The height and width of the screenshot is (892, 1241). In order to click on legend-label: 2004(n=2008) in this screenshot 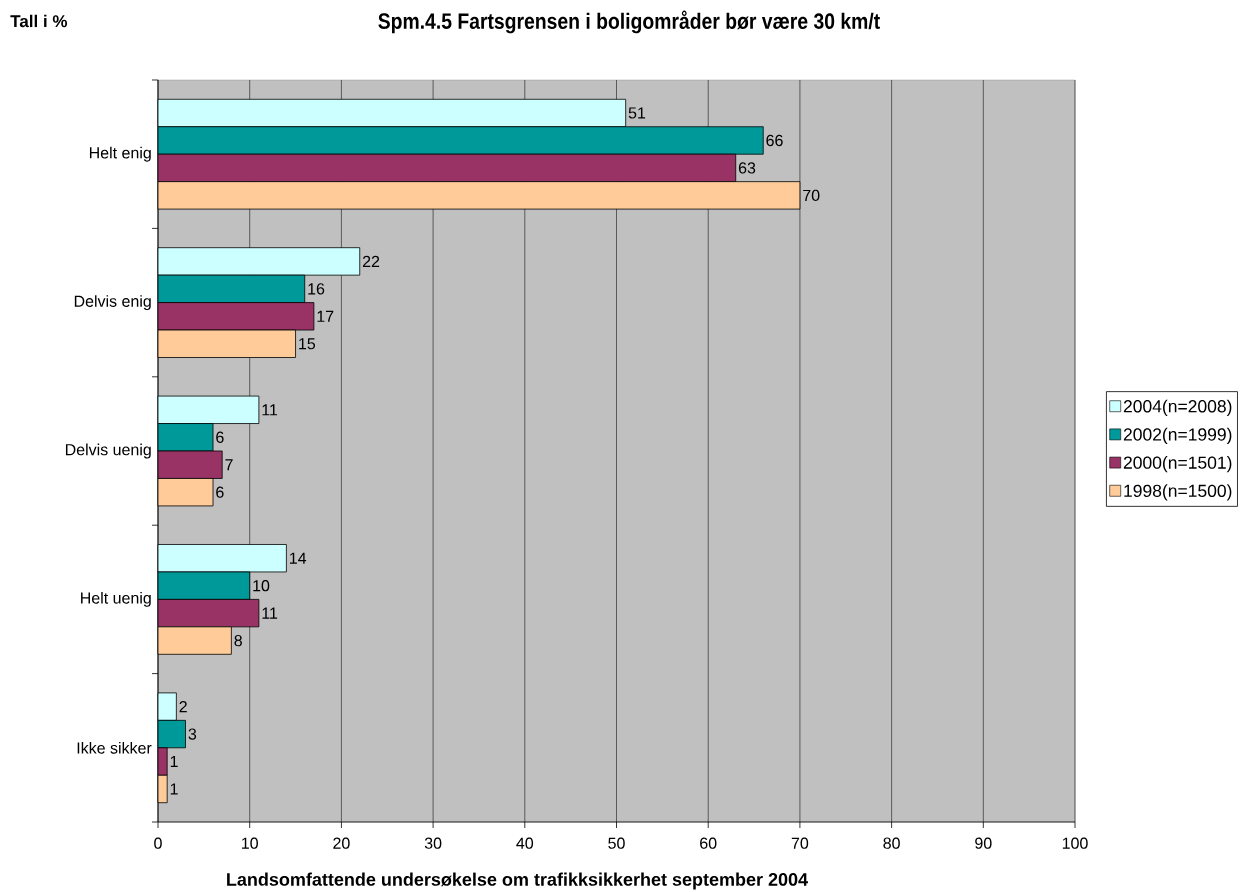, I will do `click(1177, 407)`.